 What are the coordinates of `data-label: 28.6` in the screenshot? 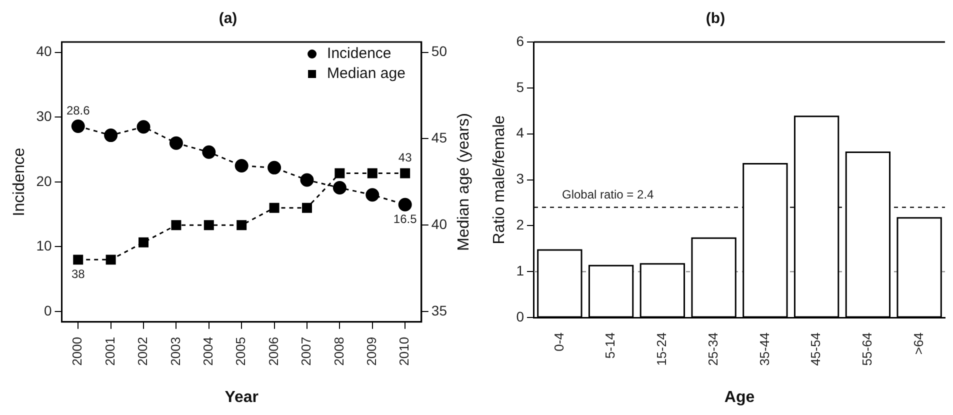 It's located at (78, 111).